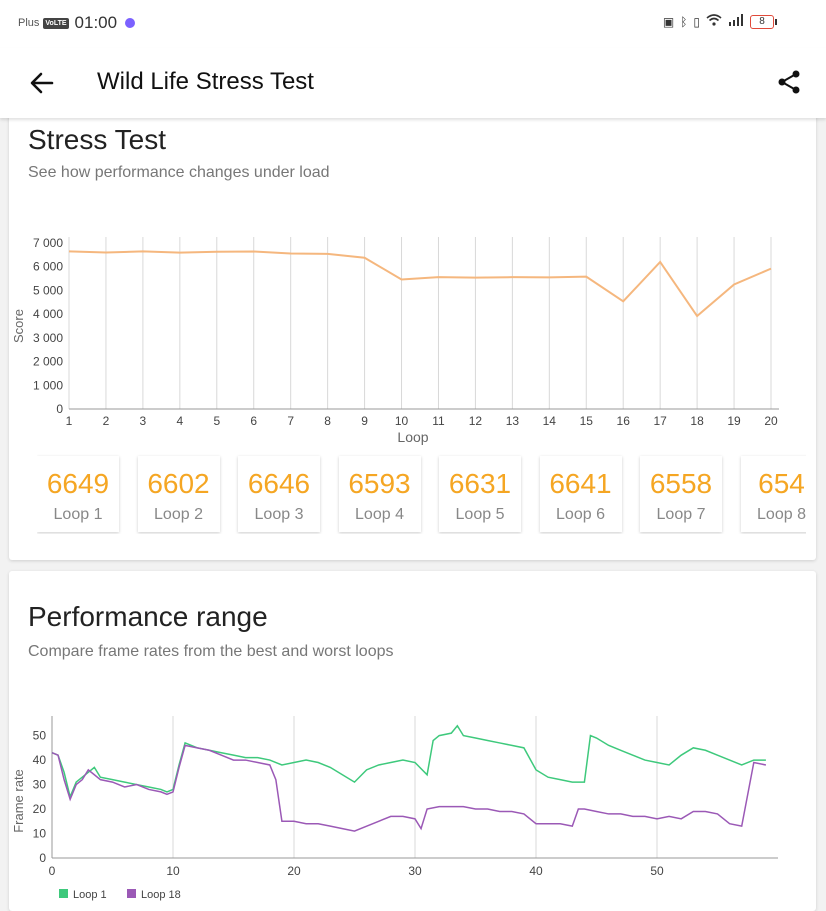 The image size is (826, 911). Describe the element at coordinates (379, 514) in the screenshot. I see `loop-score-label: Loop 4` at that location.